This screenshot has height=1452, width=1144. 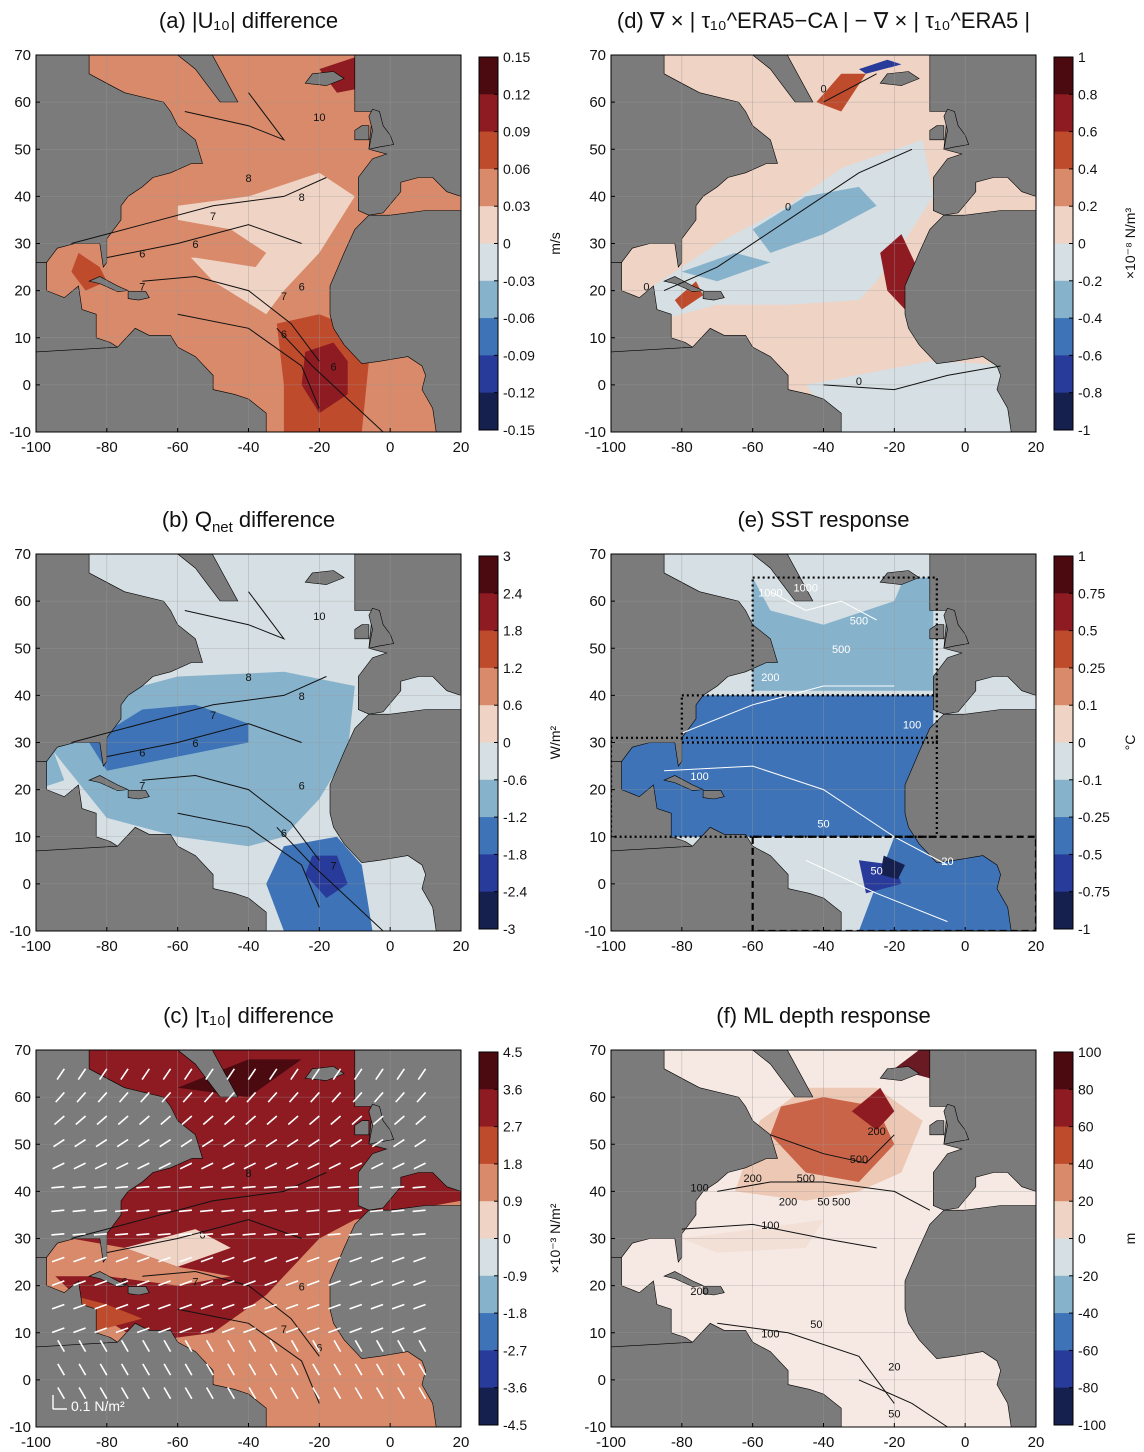 What do you see at coordinates (1088, 1276) in the screenshot?
I see `colorbar-tick-label: -20` at bounding box center [1088, 1276].